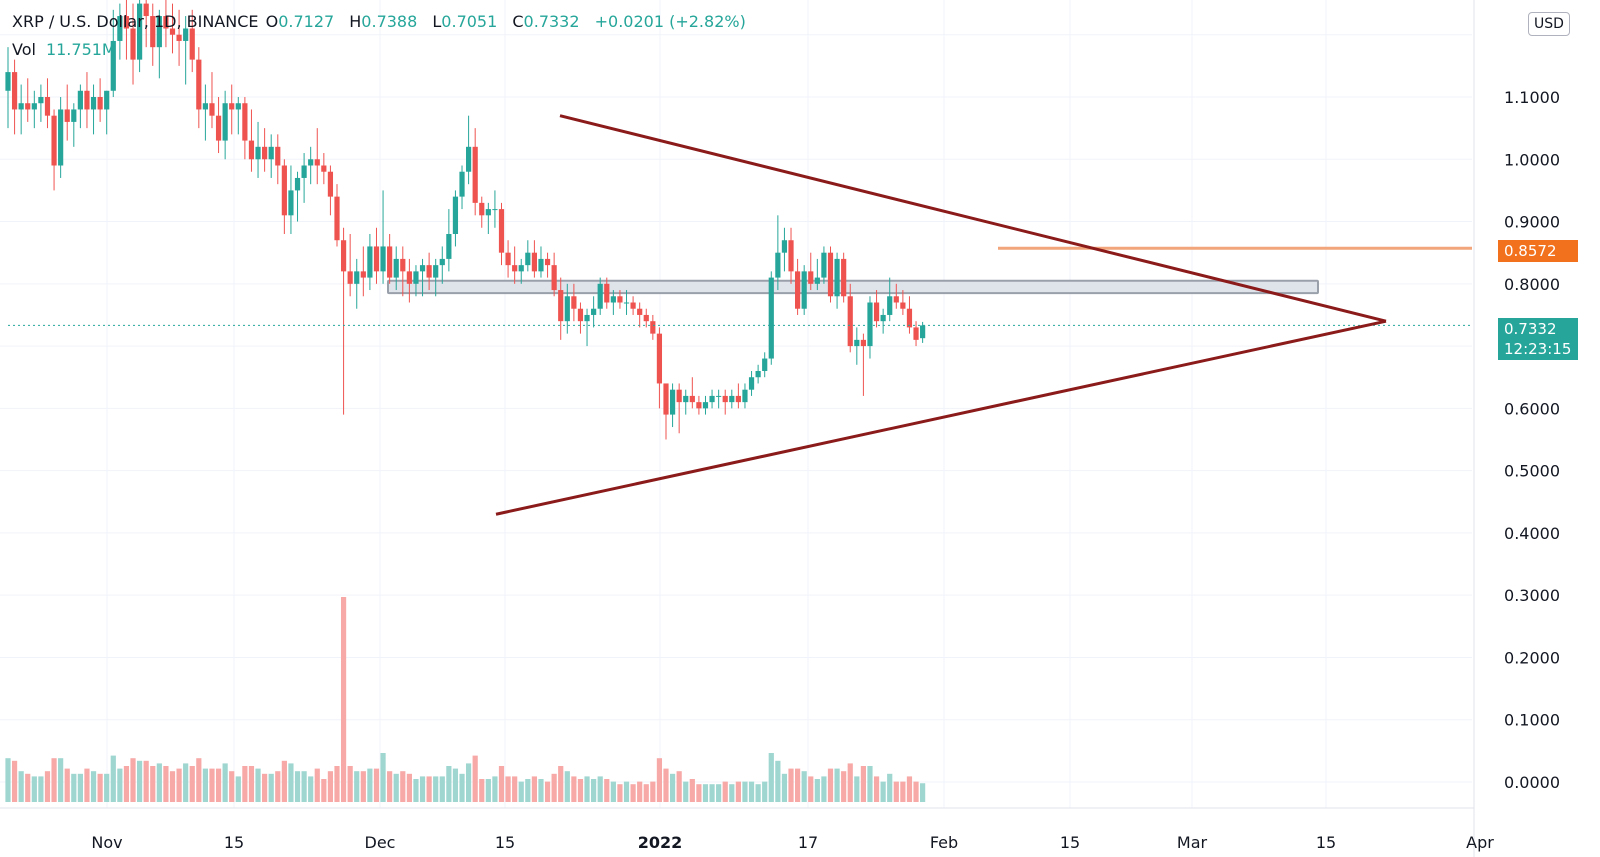 The image size is (1600, 857). I want to click on time-tick-label: Apr, so click(1480, 842).